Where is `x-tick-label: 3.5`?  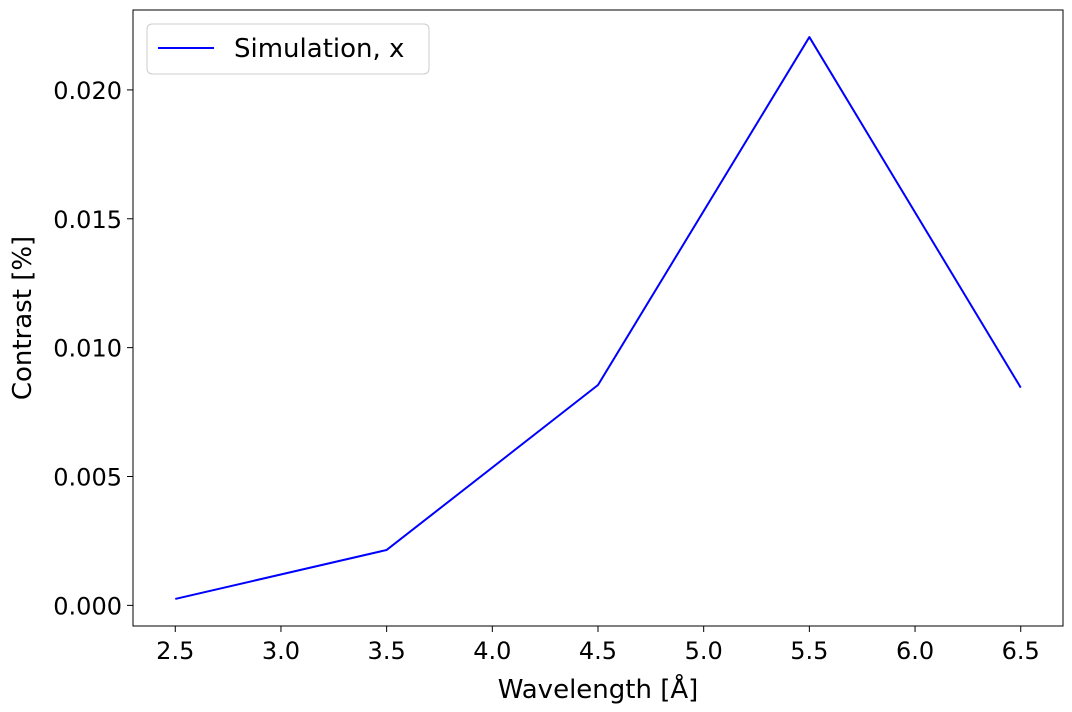 x-tick-label: 3.5 is located at coordinates (387, 651).